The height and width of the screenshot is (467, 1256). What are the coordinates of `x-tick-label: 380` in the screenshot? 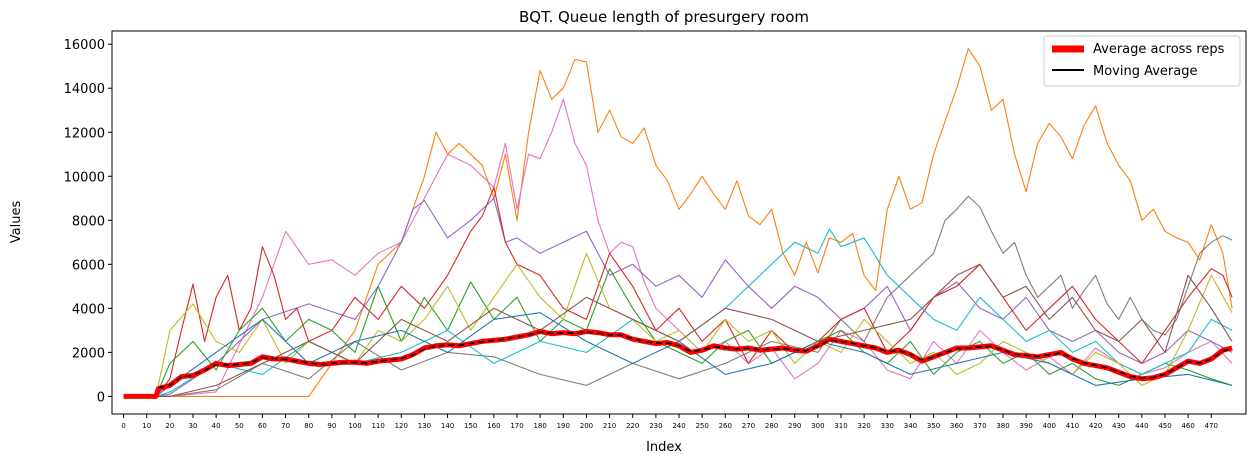 It's located at (1002, 426).